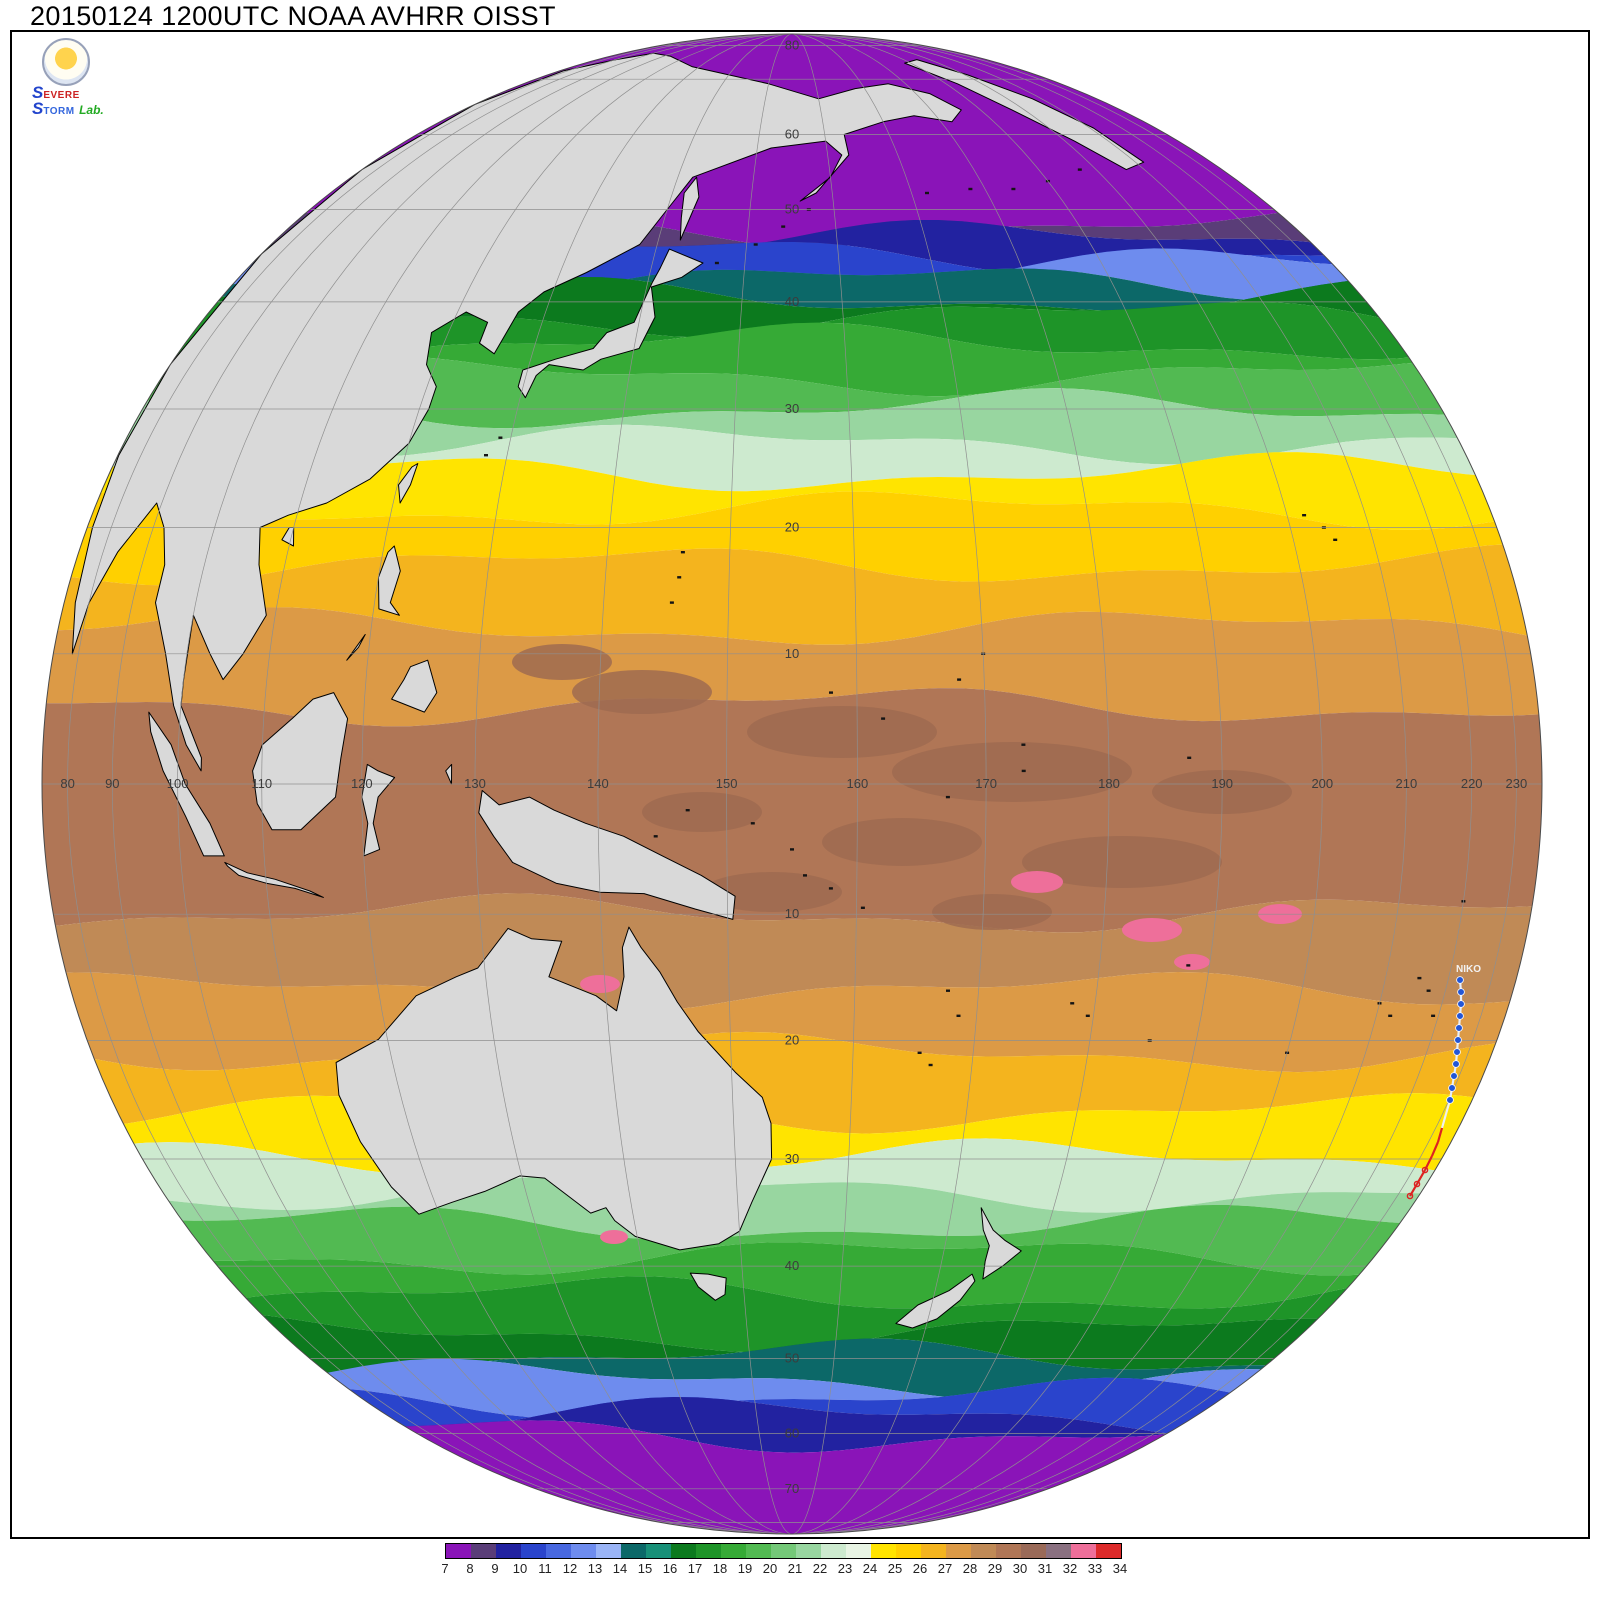 Image resolution: width=1600 pixels, height=1600 pixels. What do you see at coordinates (97, 78) in the screenshot?
I see `ssec-logo: SEVERE STORM Lab.` at bounding box center [97, 78].